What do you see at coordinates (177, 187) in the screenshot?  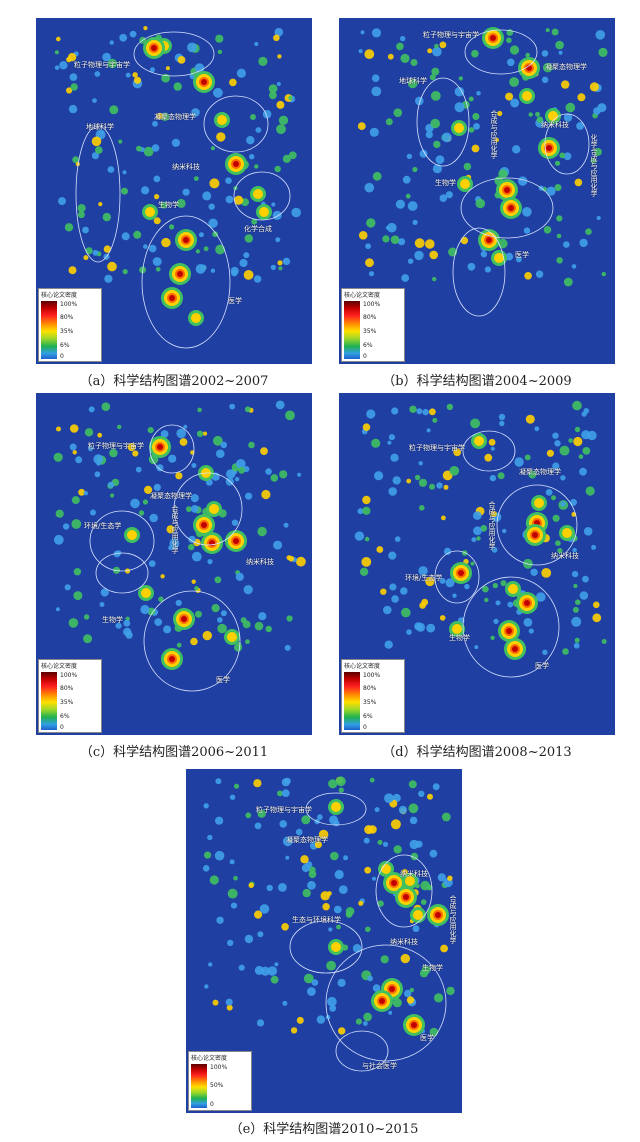 I see `heatmap-a` at bounding box center [177, 187].